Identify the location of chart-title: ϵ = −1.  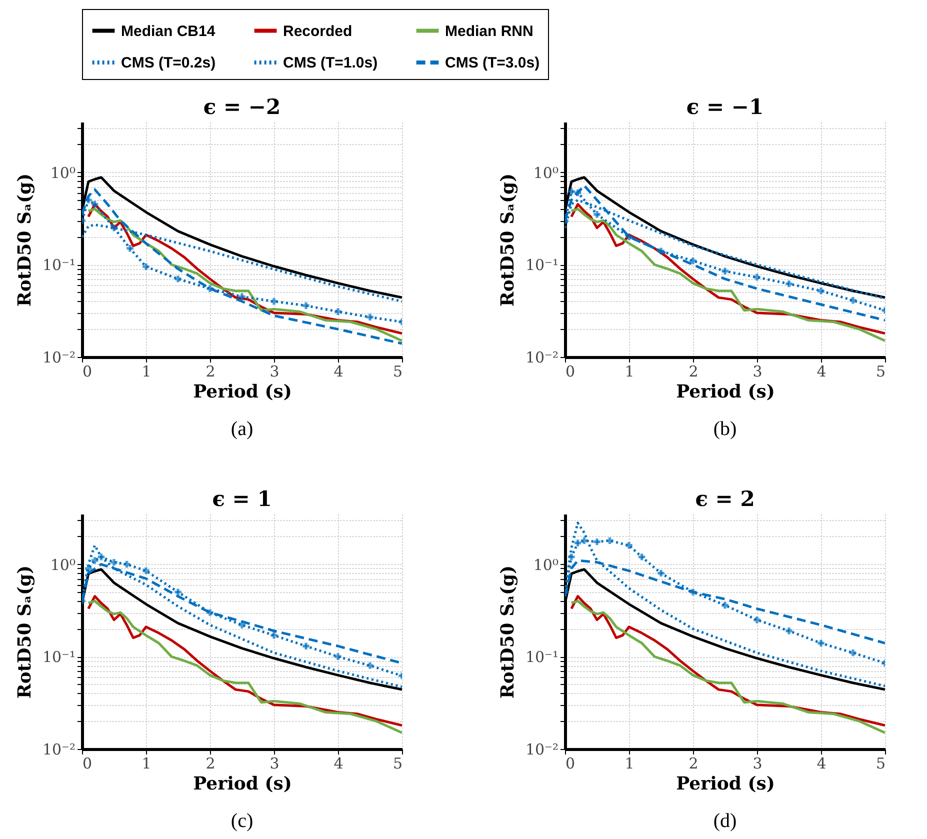
(725, 106).